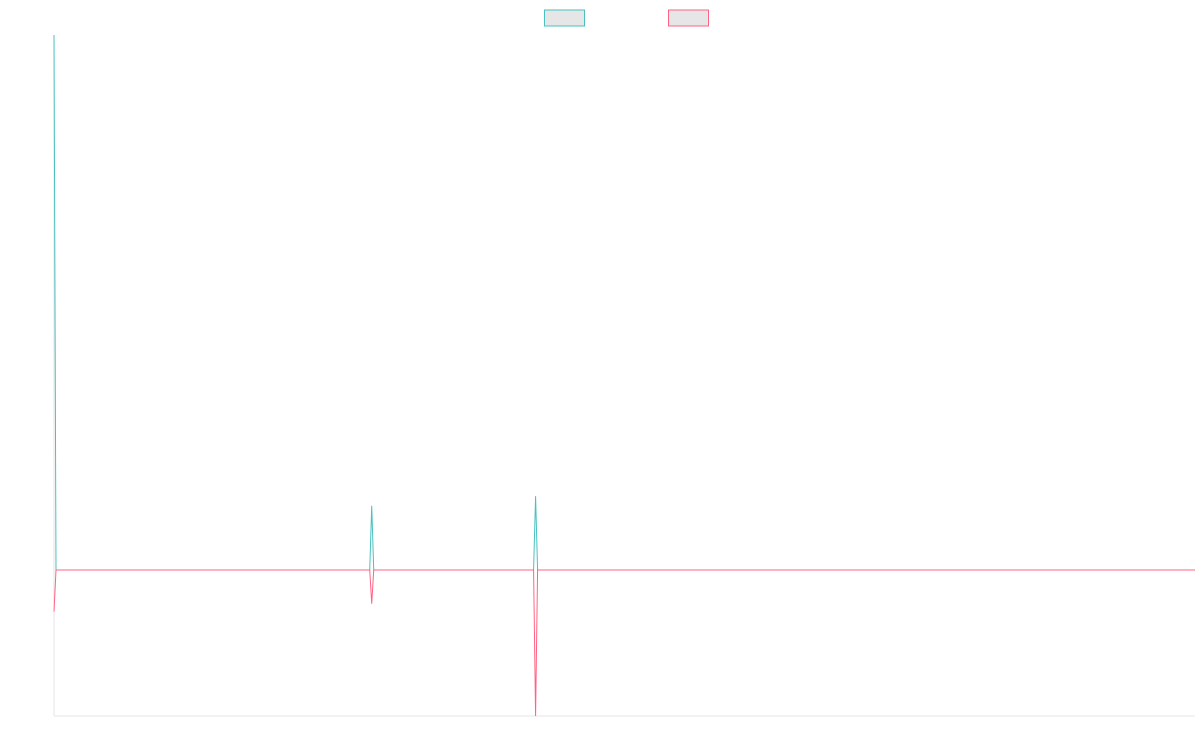  Describe the element at coordinates (626, 18) in the screenshot. I see `legend` at that location.